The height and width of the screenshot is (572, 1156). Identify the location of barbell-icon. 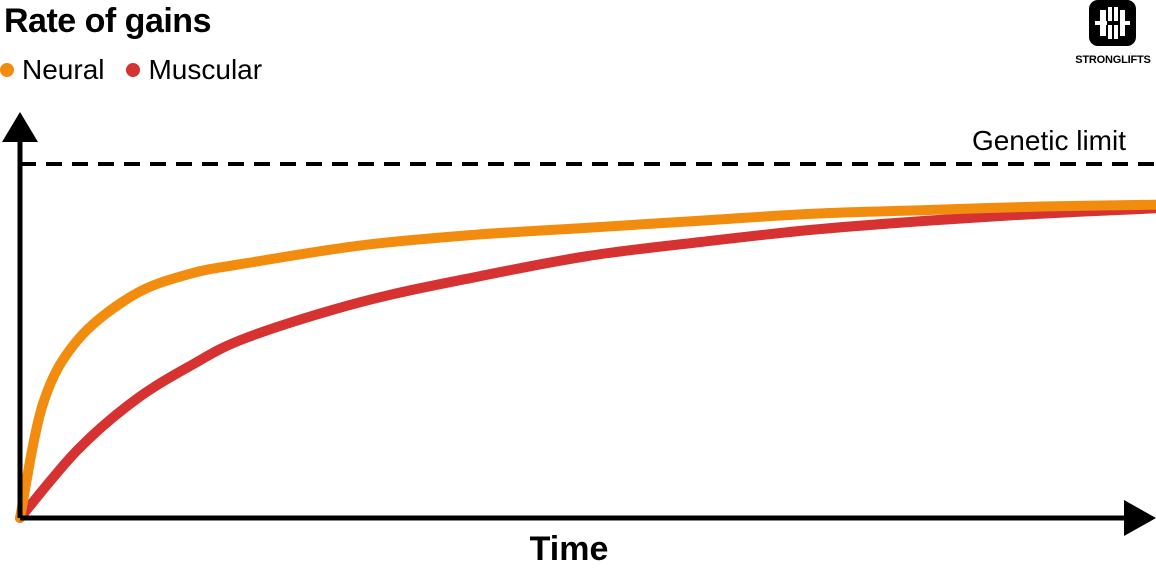
(1112, 23).